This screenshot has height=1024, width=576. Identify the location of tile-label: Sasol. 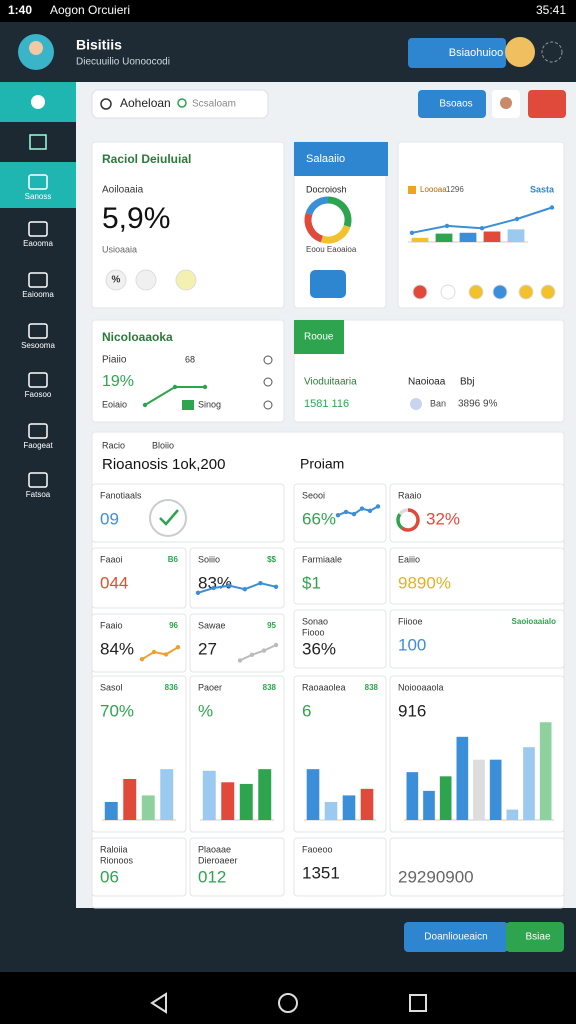
(111, 687).